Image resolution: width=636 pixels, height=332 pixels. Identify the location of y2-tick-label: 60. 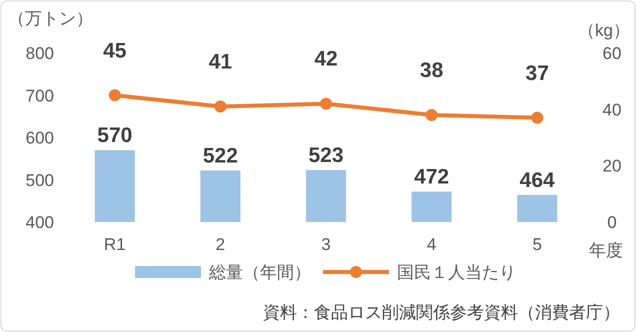
(612, 53).